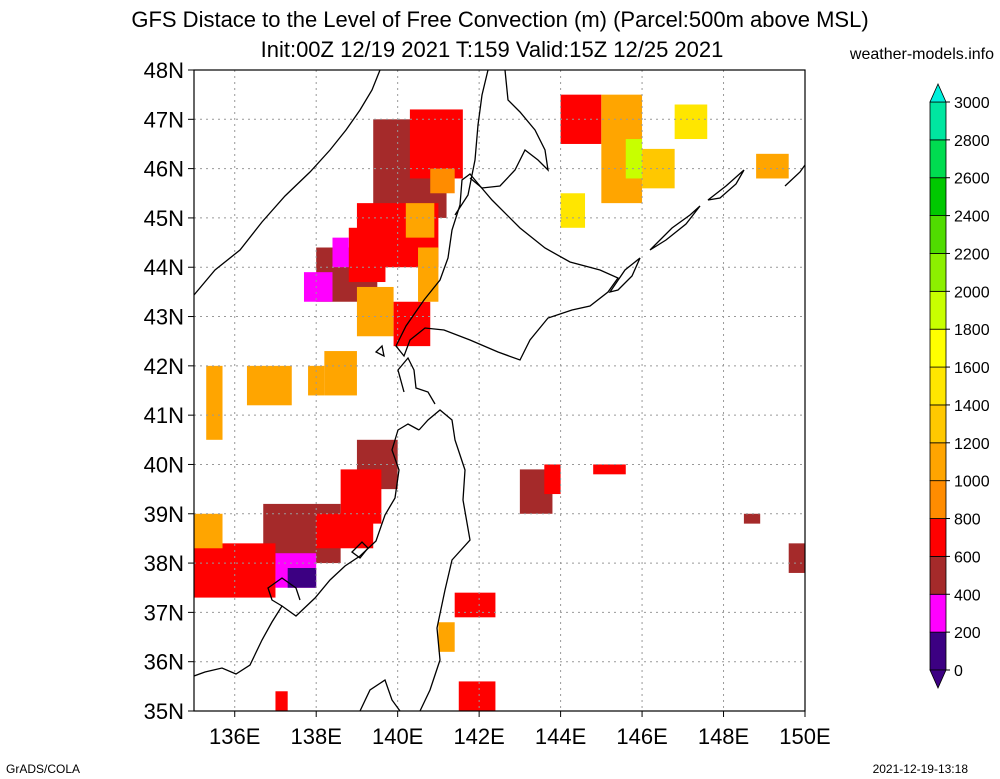 The image size is (1000, 779). What do you see at coordinates (164, 218) in the screenshot?
I see `lat-tick-label: 45N` at bounding box center [164, 218].